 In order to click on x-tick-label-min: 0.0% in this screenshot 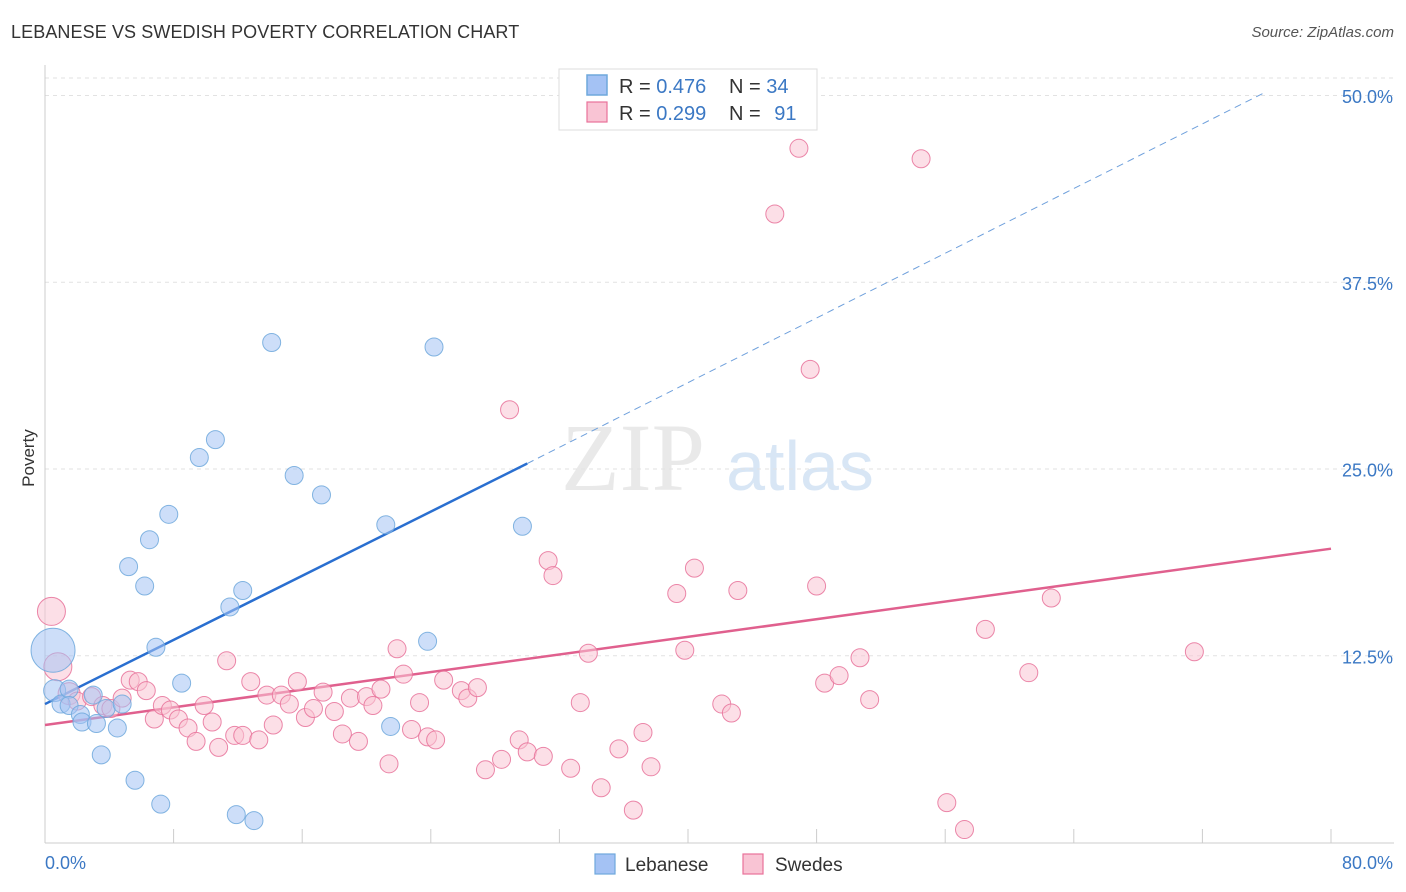, I will do `click(65, 863)`.